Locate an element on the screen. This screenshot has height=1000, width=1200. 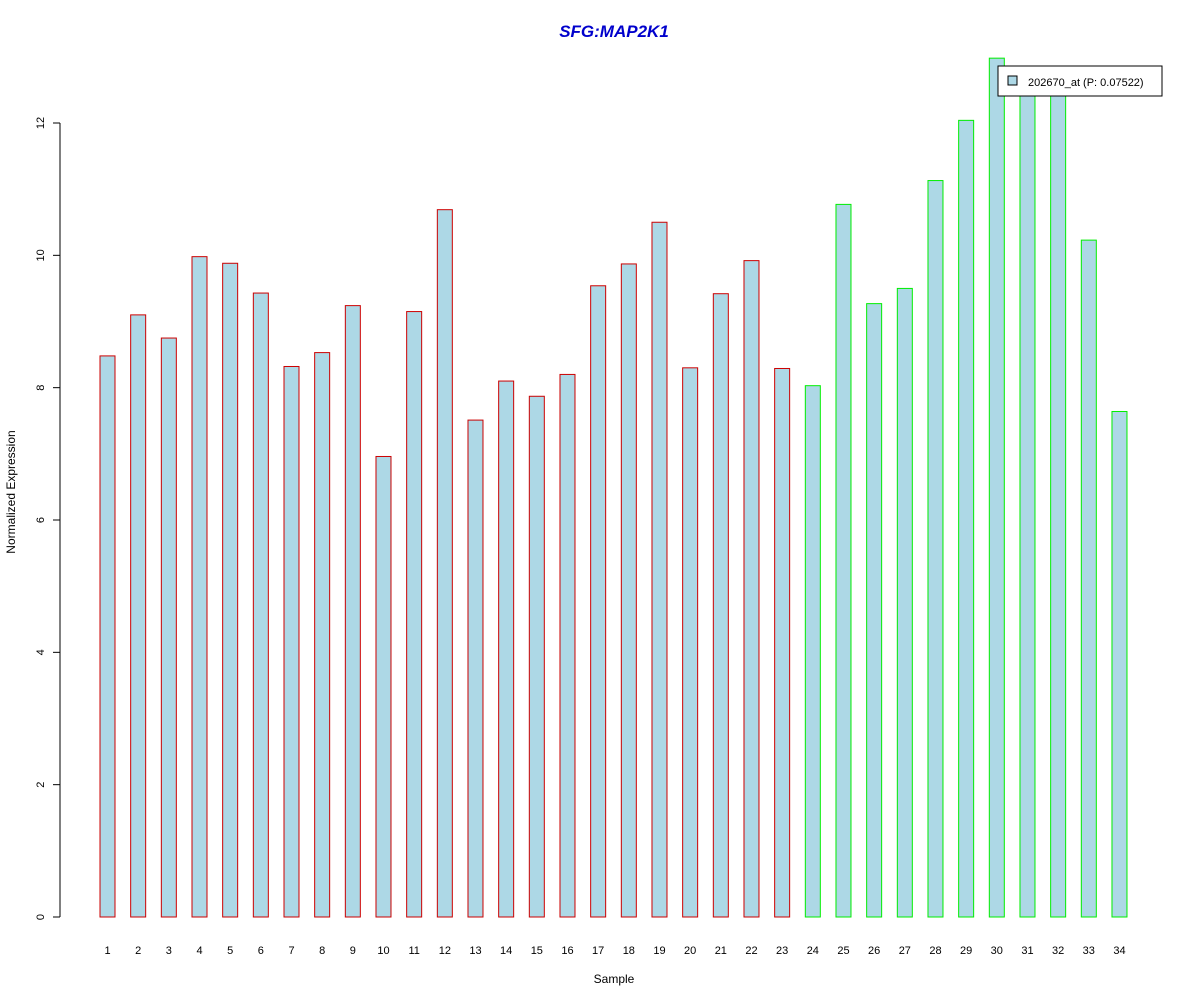
x-tick-label: 31 is located at coordinates (1027, 951).